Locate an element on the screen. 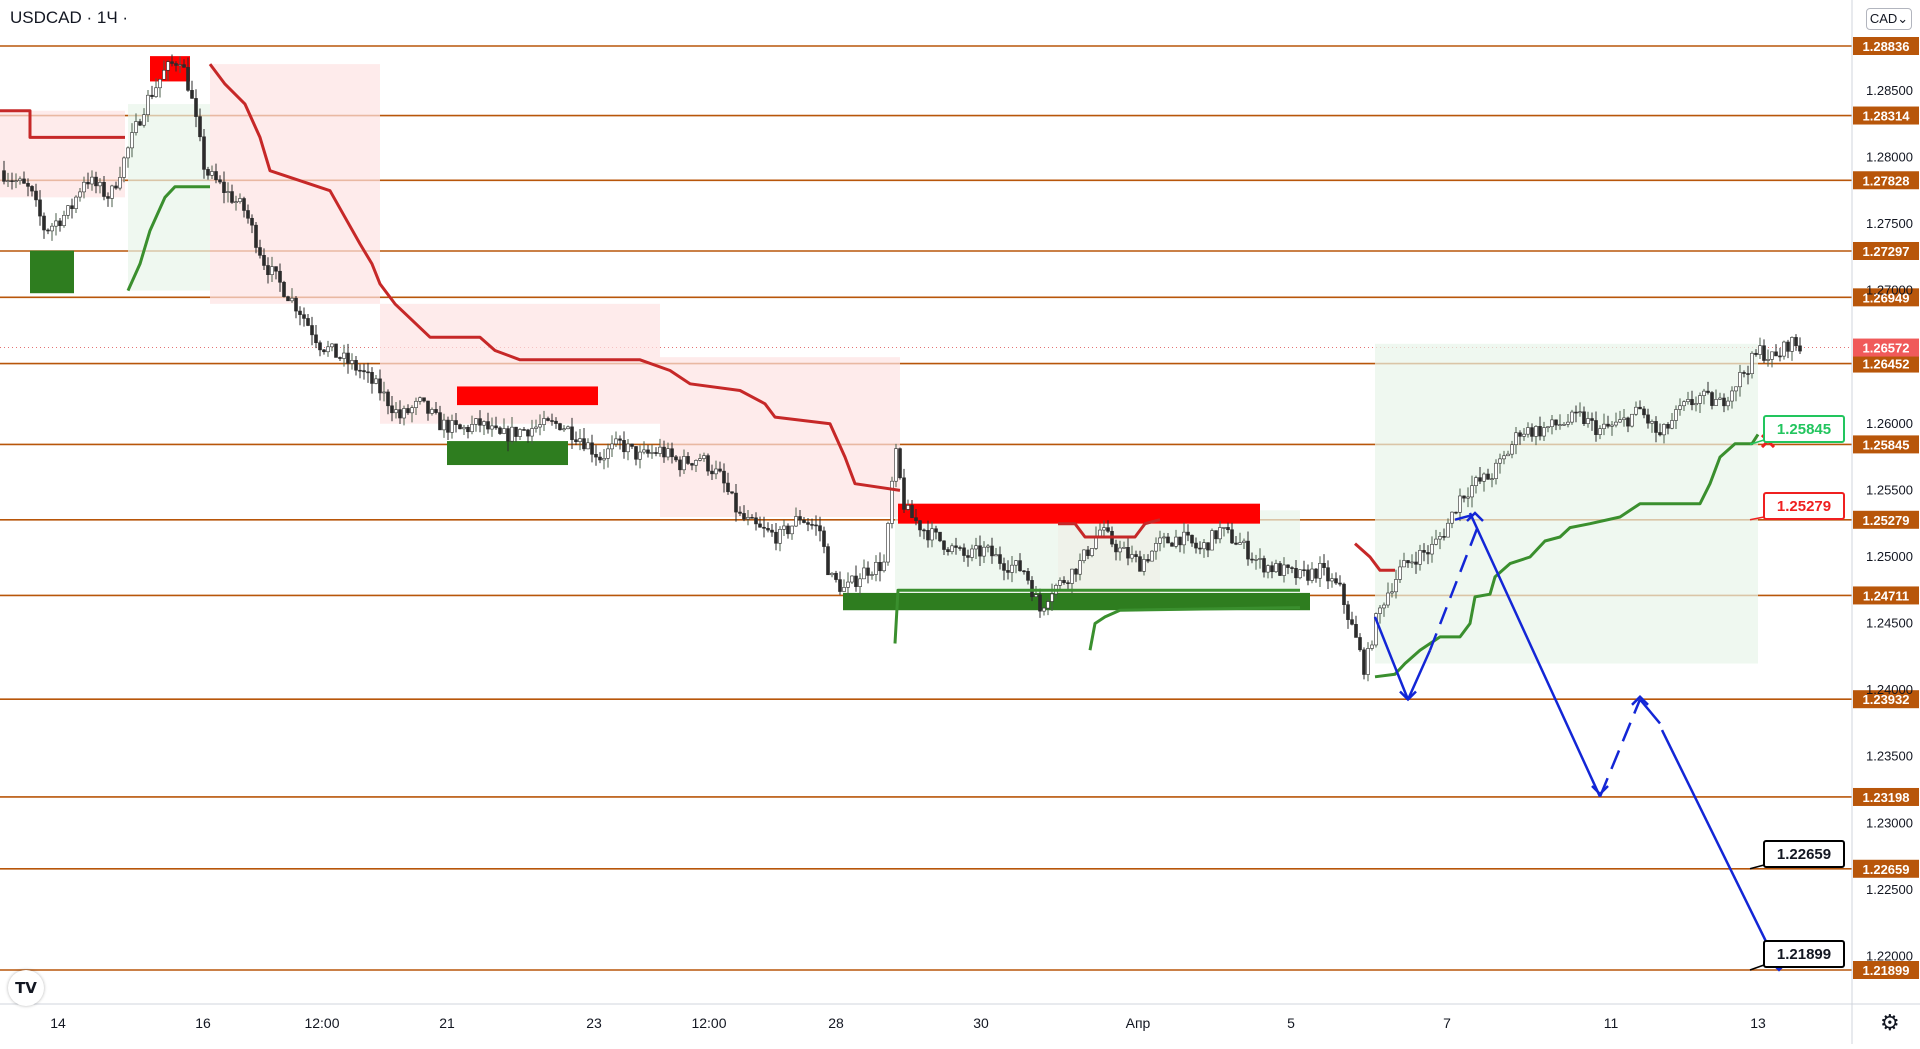  x-tick-label: 28 is located at coordinates (836, 1023).